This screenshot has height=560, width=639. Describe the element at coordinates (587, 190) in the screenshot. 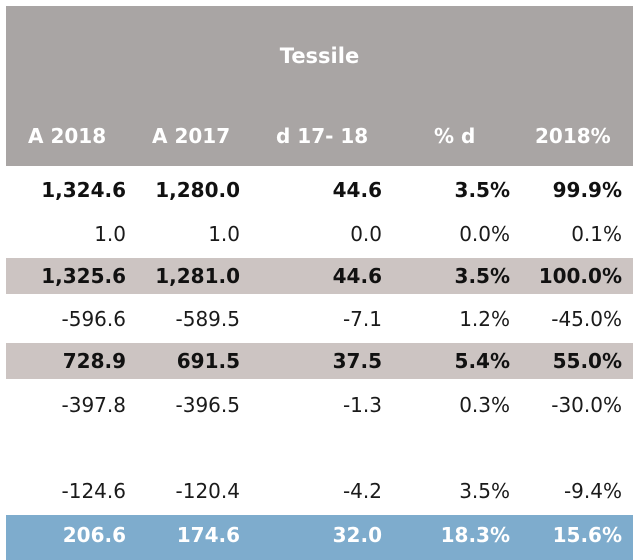

I see `cell-2018-pct: 99.9%` at that location.